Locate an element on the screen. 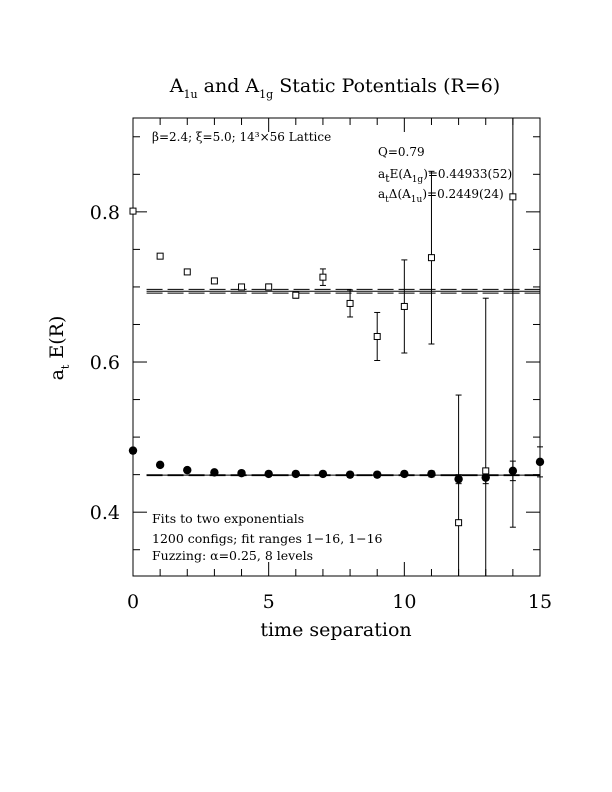  fit-note-1: Fits to two exponentials is located at coordinates (228, 518).